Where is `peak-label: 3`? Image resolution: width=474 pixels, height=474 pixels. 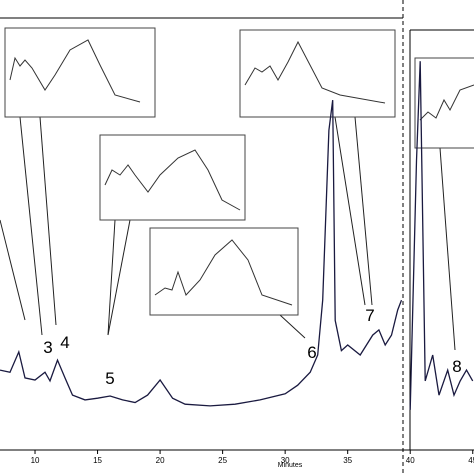 peak-label: 3 is located at coordinates (47, 347).